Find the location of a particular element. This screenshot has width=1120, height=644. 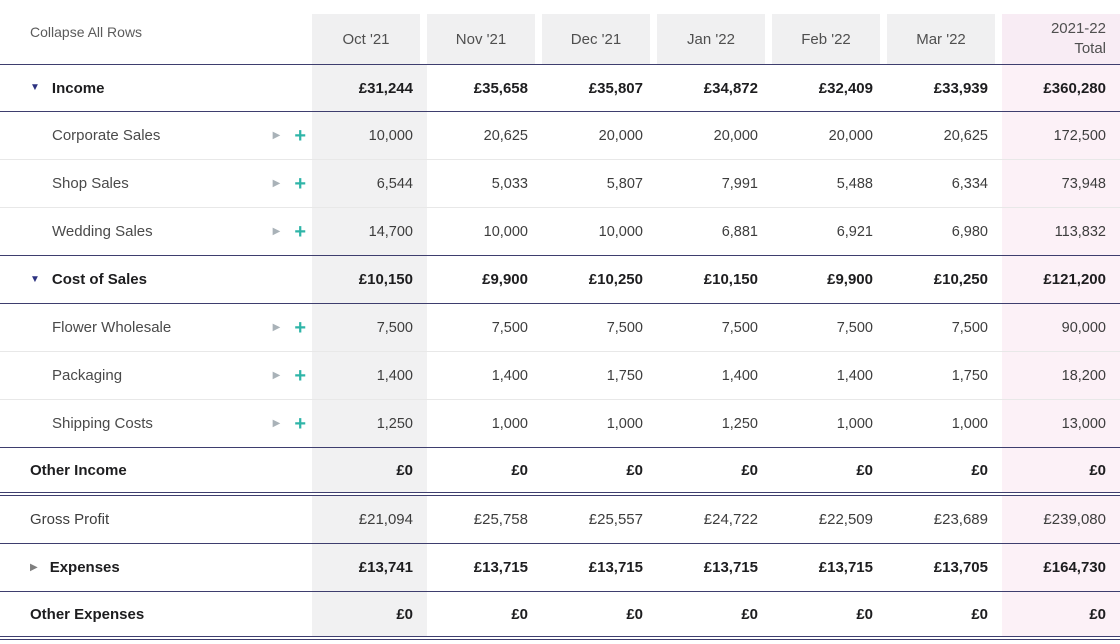

column-header: Feb '22 is located at coordinates (829, 39).